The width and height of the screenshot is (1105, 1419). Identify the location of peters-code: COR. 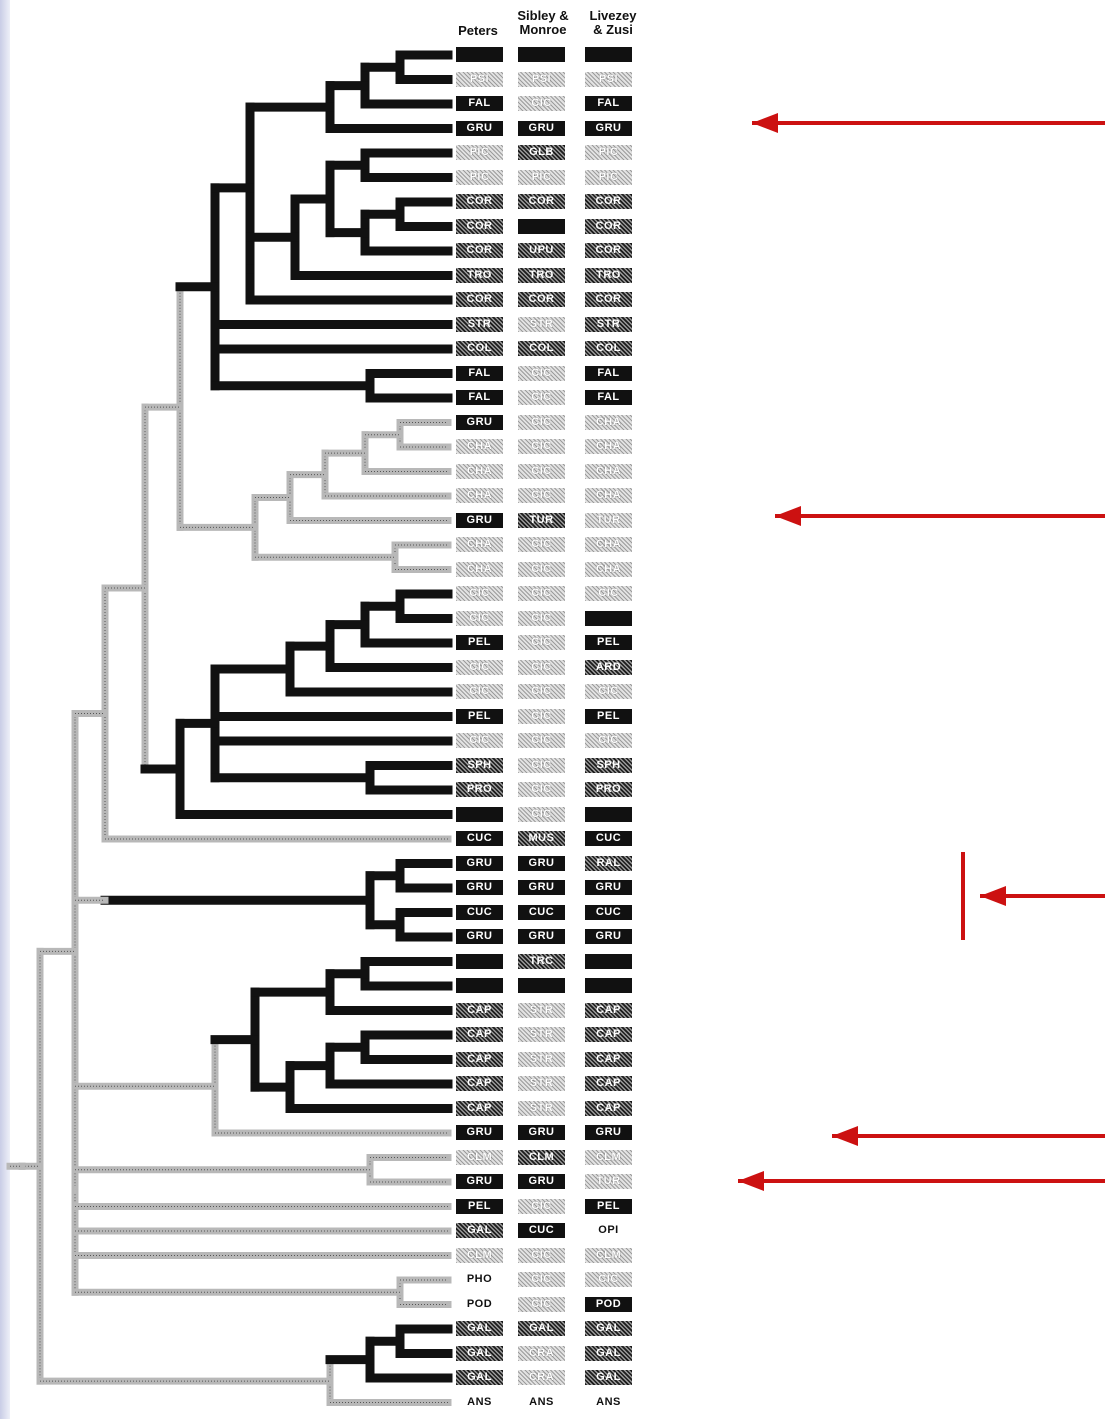
(479, 201).